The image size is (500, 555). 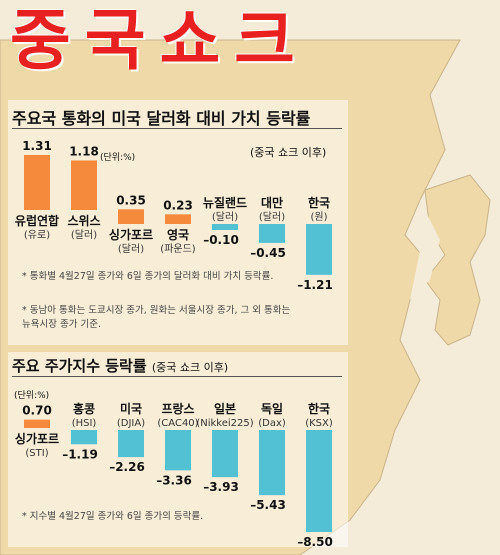 What do you see at coordinates (131, 234) in the screenshot?
I see `currency-category-label-2: 싱가포르` at bounding box center [131, 234].